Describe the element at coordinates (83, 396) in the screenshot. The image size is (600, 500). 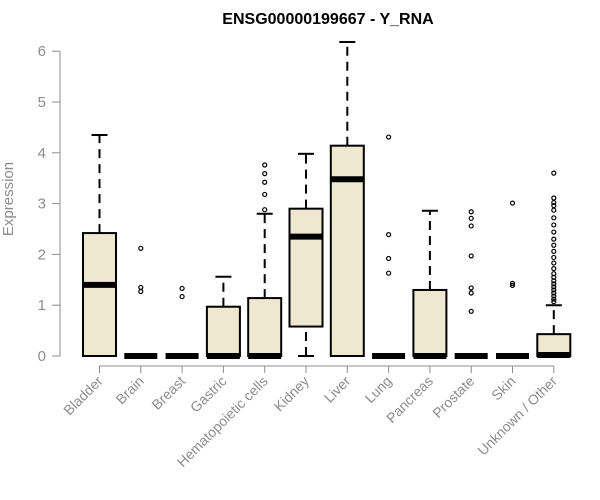
I see `x-tick-label: Bladder` at that location.